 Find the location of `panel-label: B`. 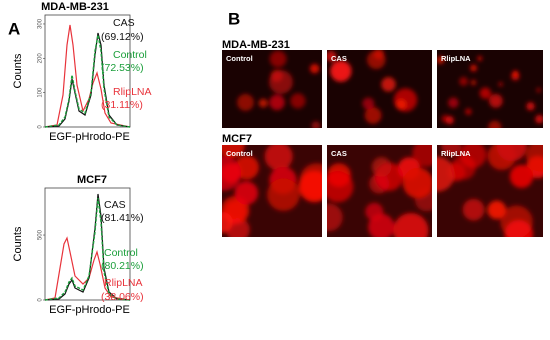

panel-label: B is located at coordinates (234, 18).